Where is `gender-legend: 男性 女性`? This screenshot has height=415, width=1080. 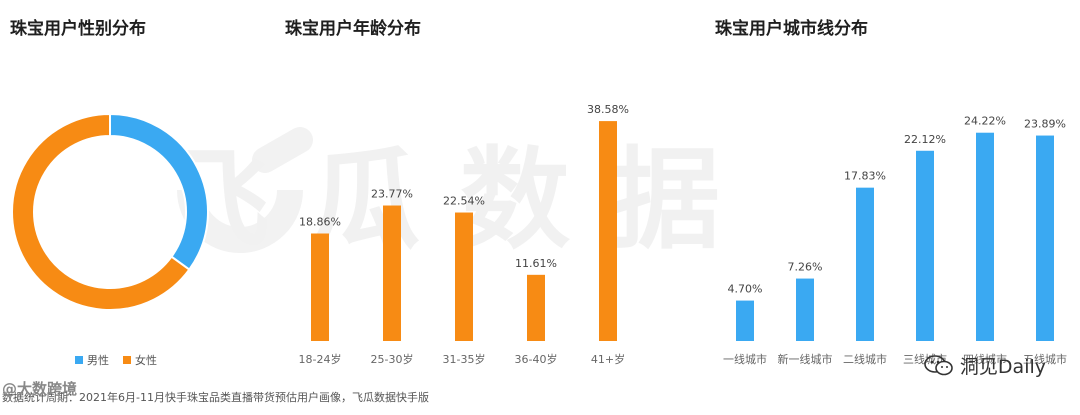
gender-legend: 男性 女性 is located at coordinates (116, 360).